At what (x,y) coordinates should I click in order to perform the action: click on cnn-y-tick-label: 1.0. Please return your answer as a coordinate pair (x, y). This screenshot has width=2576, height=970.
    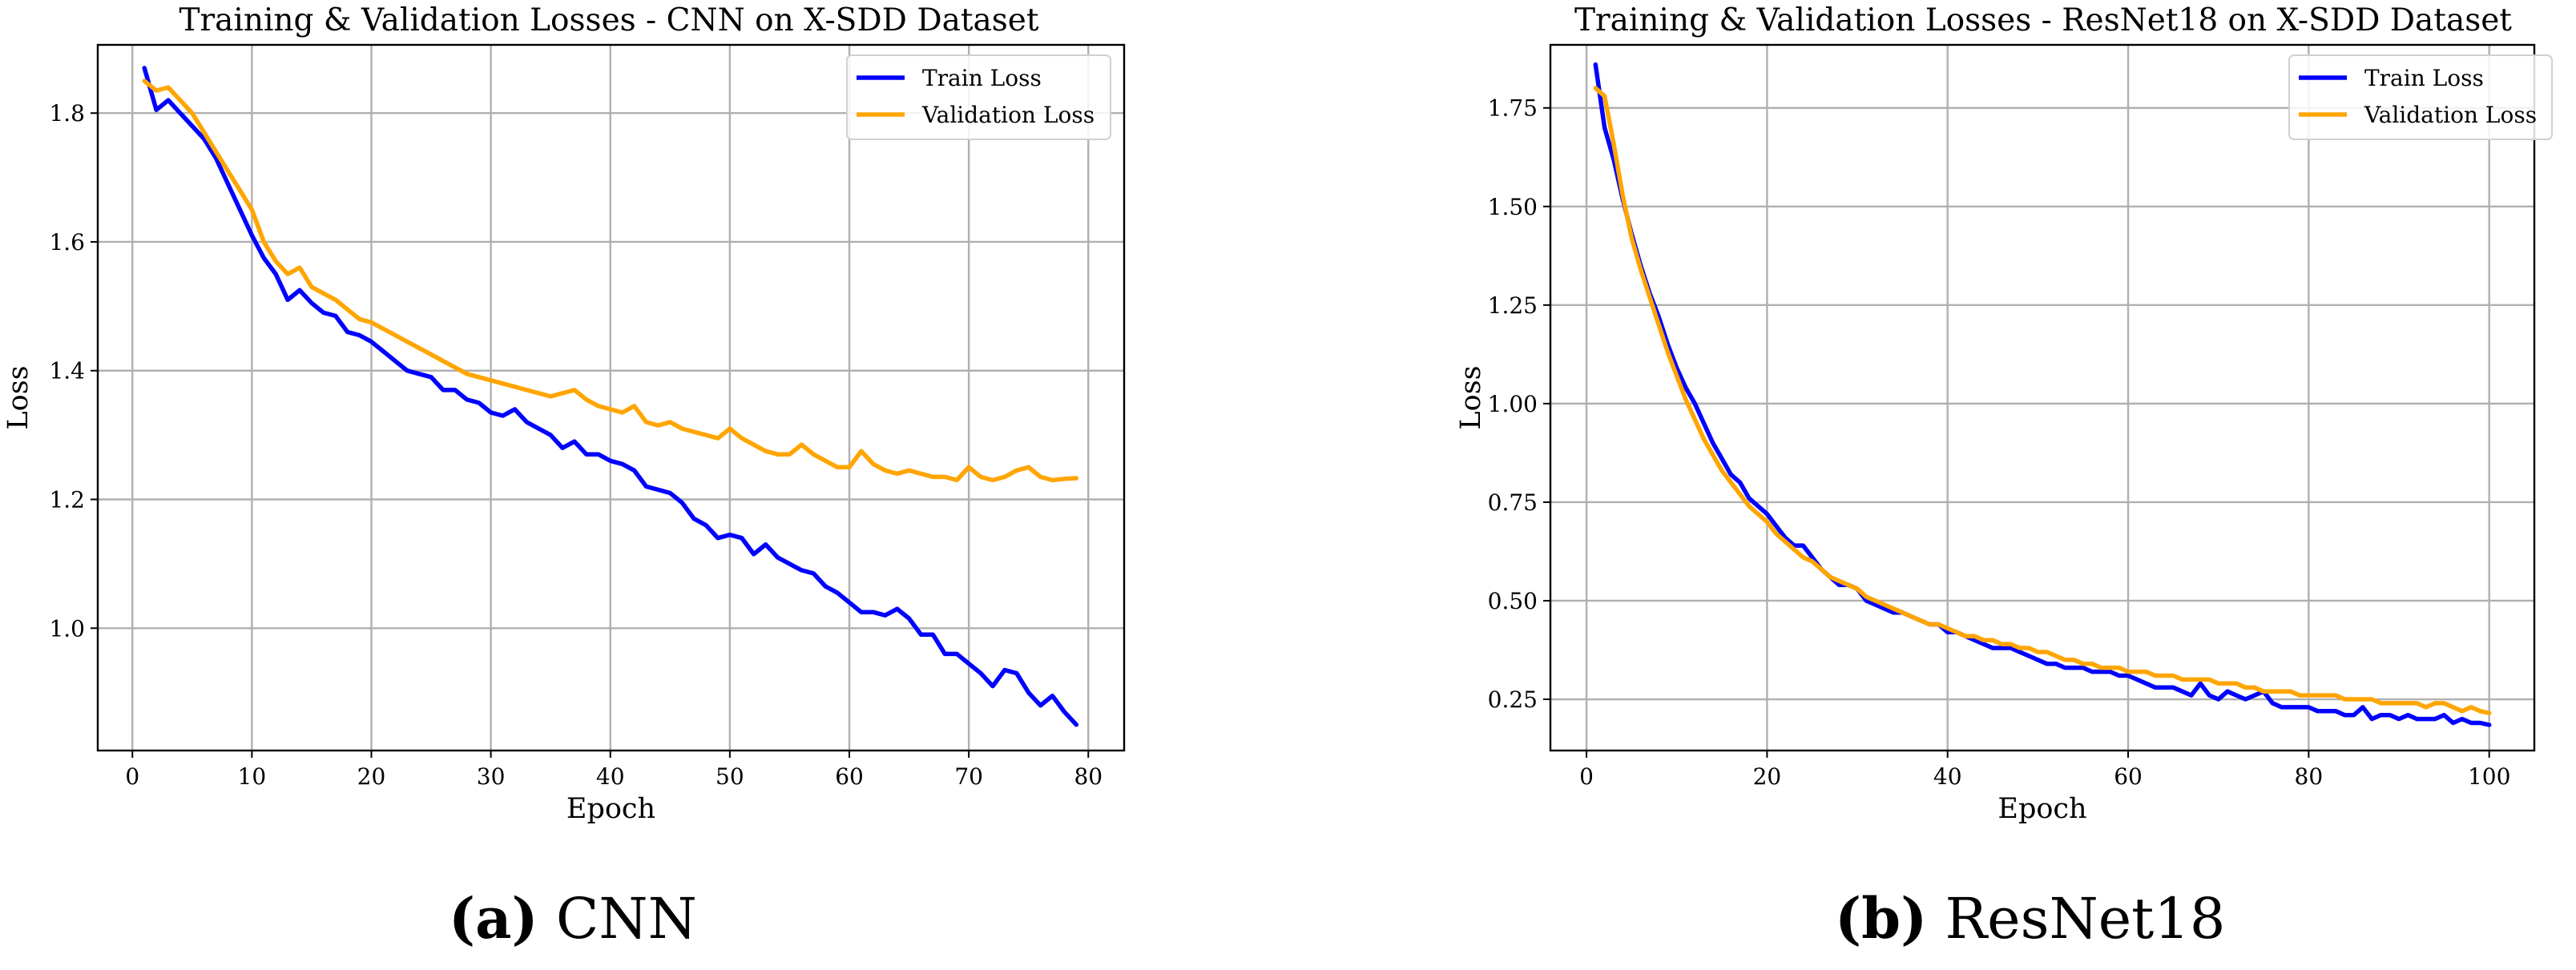
    Looking at the image, I should click on (67, 628).